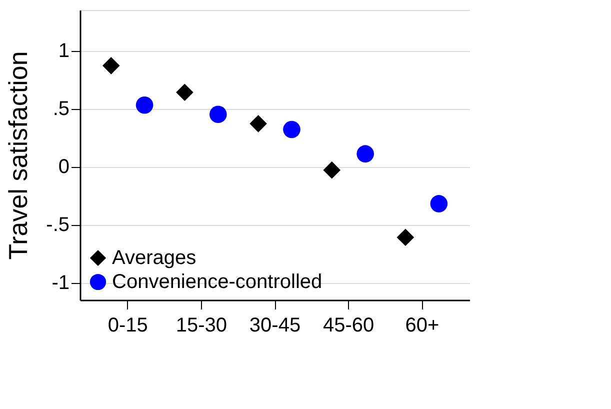 The width and height of the screenshot is (611, 409). Describe the element at coordinates (275, 325) in the screenshot. I see `x-tick-label: 30-45` at that location.